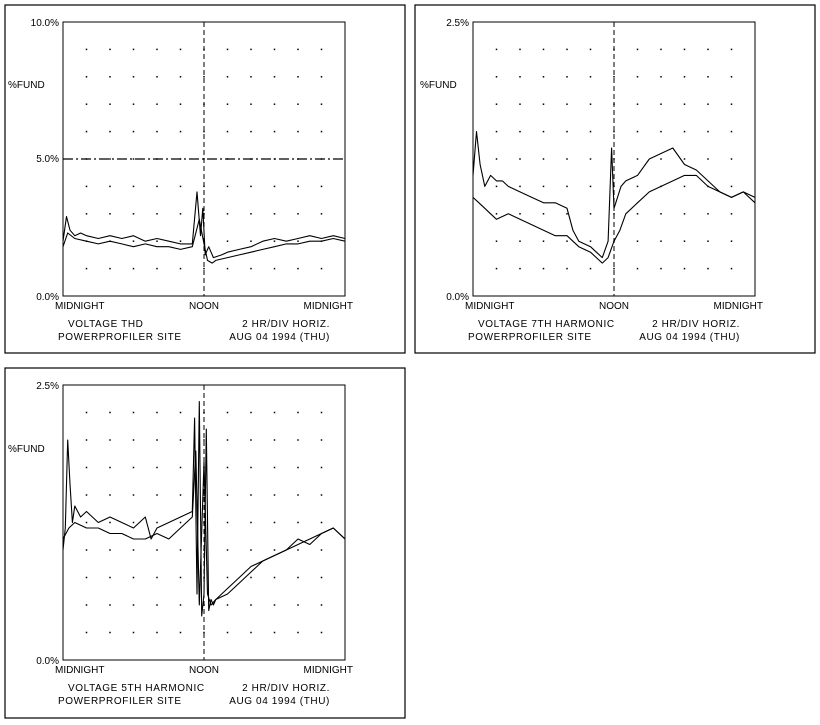 This screenshot has height=725, width=820. What do you see at coordinates (47, 159) in the screenshot?
I see `y-tick-label: 5.0%` at bounding box center [47, 159].